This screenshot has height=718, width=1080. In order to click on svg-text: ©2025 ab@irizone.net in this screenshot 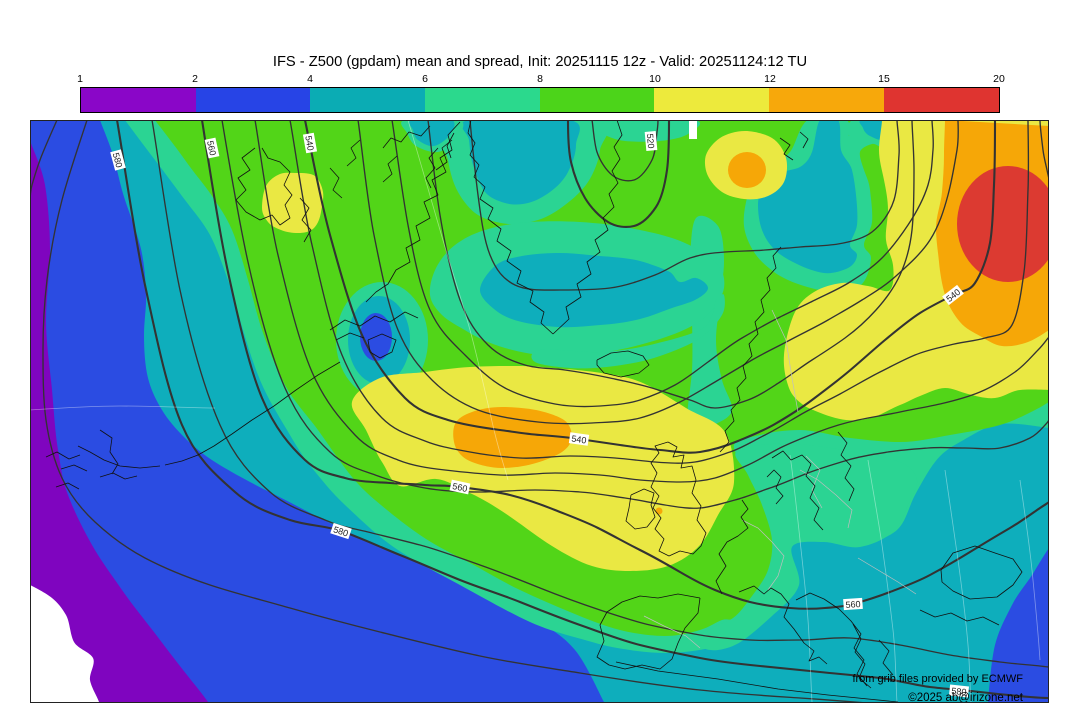, I will do `click(966, 697)`.